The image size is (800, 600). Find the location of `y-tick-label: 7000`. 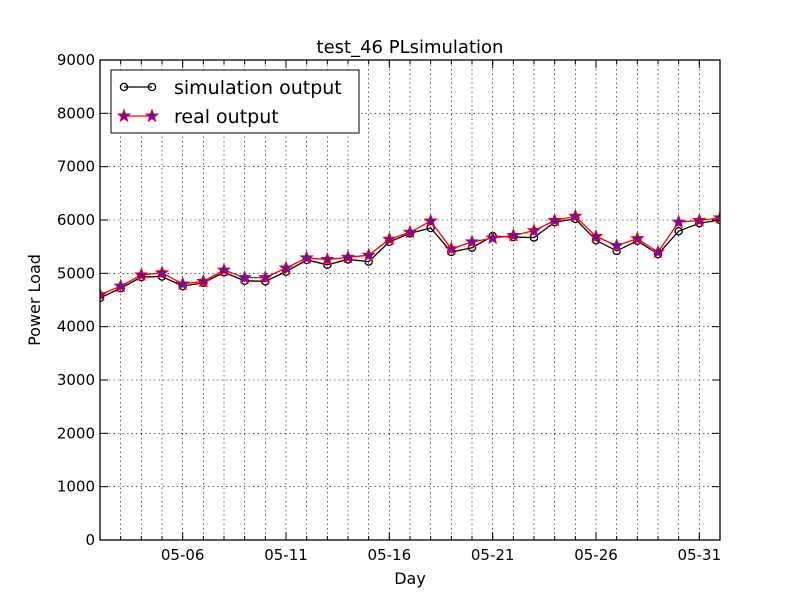

y-tick-label: 7000 is located at coordinates (76, 167).